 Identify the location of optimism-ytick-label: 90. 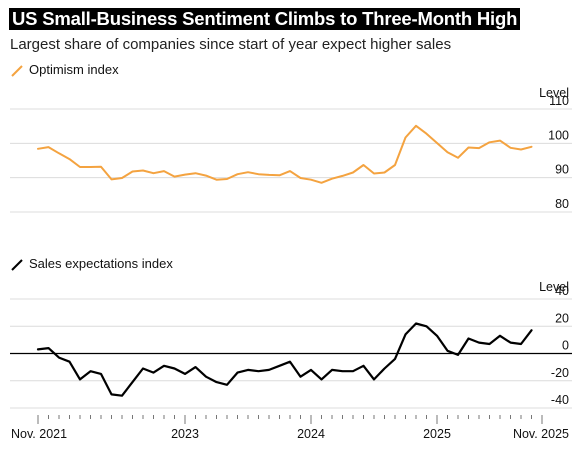
(562, 170).